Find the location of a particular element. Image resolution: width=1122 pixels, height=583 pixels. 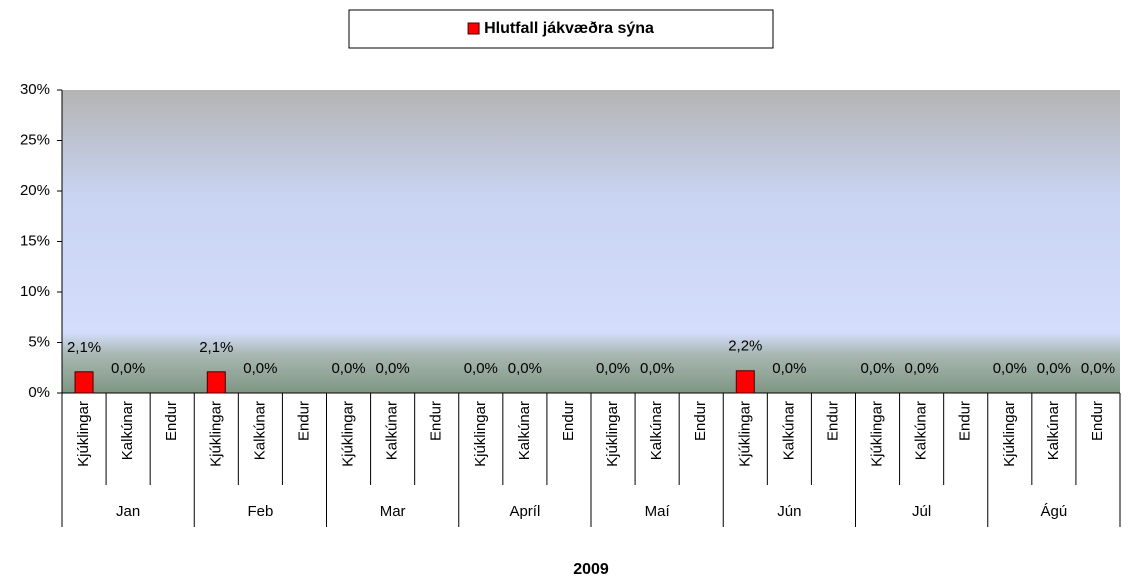

y-tick-label: 10% is located at coordinates (35, 291).